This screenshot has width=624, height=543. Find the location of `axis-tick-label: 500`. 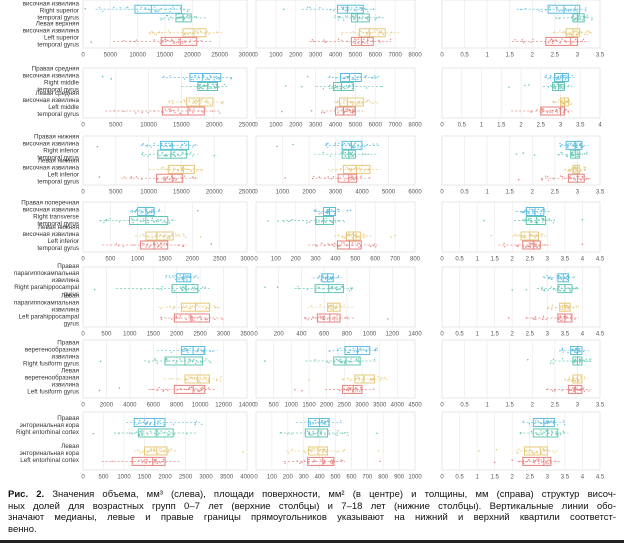

axis-tick-label: 500 is located at coordinates (106, 335).